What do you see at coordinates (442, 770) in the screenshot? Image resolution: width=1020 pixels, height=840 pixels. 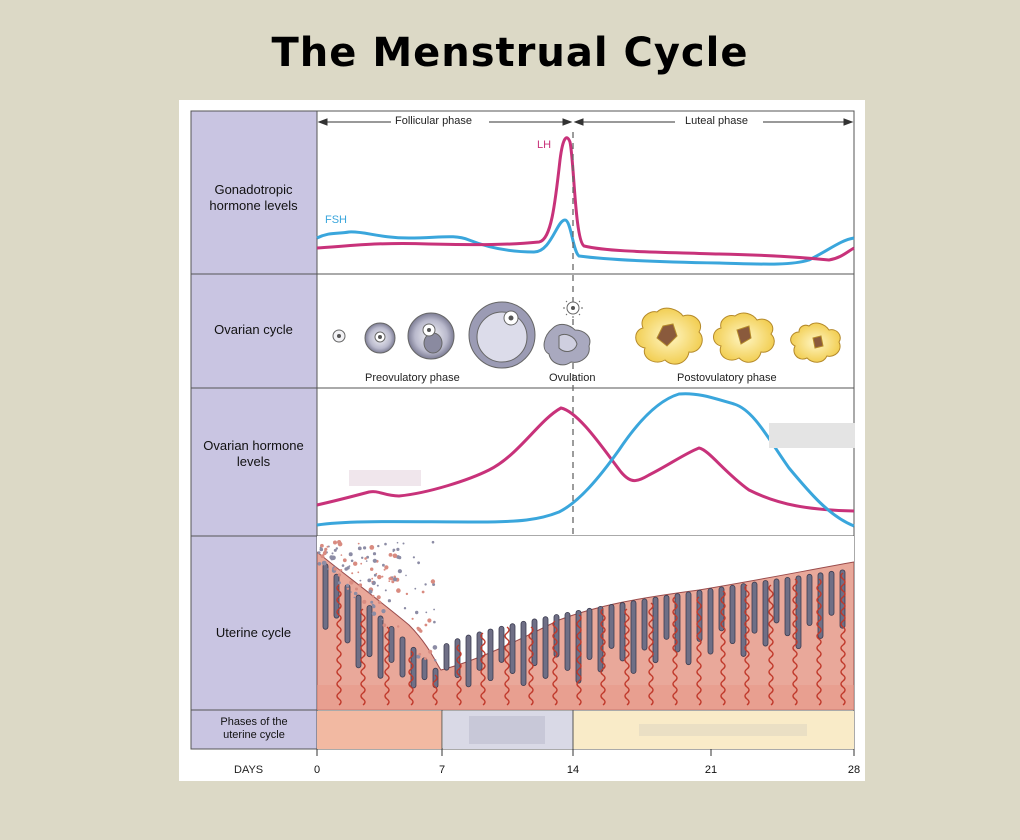 I see `day-tick-7: 7` at bounding box center [442, 770].